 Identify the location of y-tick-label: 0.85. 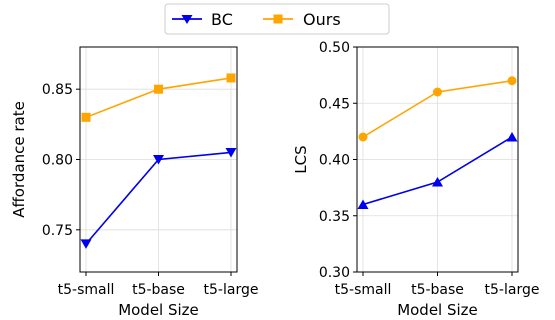
(57, 90).